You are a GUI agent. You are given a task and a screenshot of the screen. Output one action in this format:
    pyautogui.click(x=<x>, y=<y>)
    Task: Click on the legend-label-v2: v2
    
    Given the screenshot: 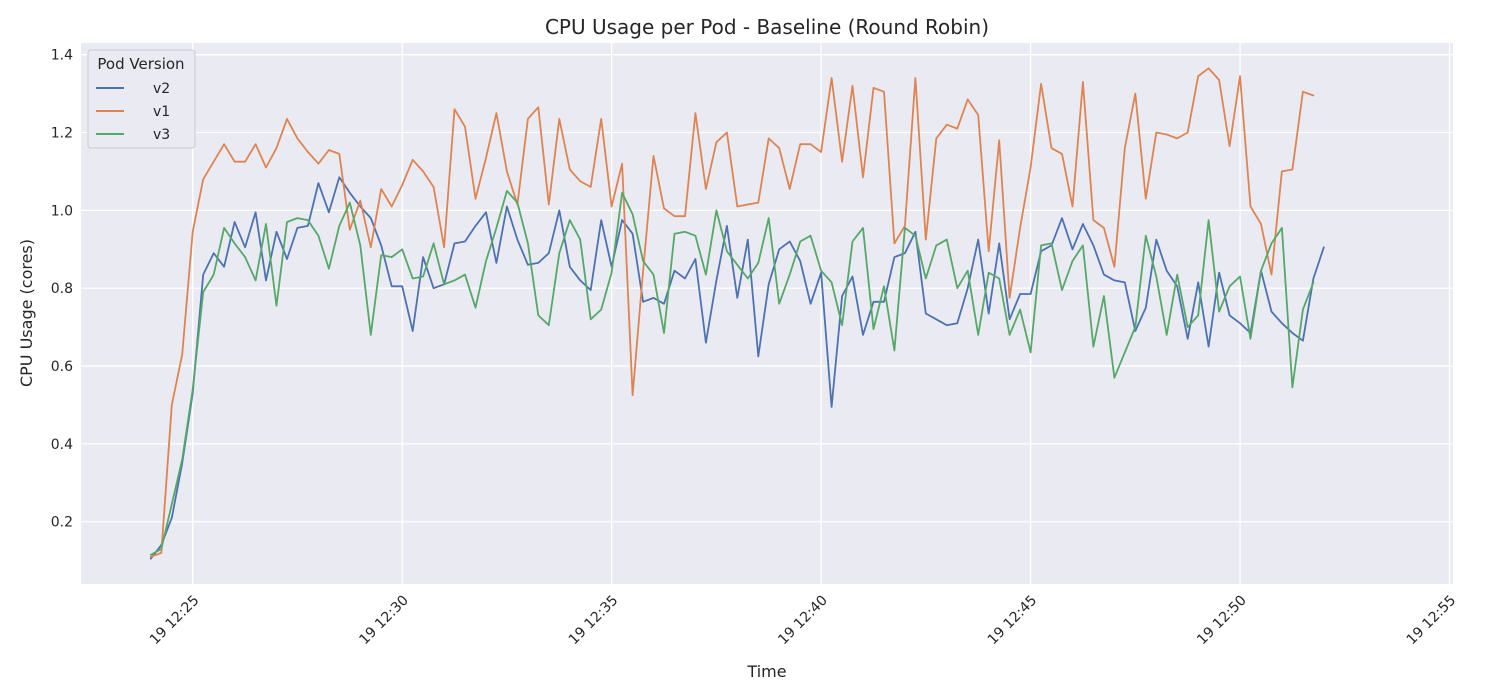 What is the action you would take?
    pyautogui.click(x=161, y=89)
    